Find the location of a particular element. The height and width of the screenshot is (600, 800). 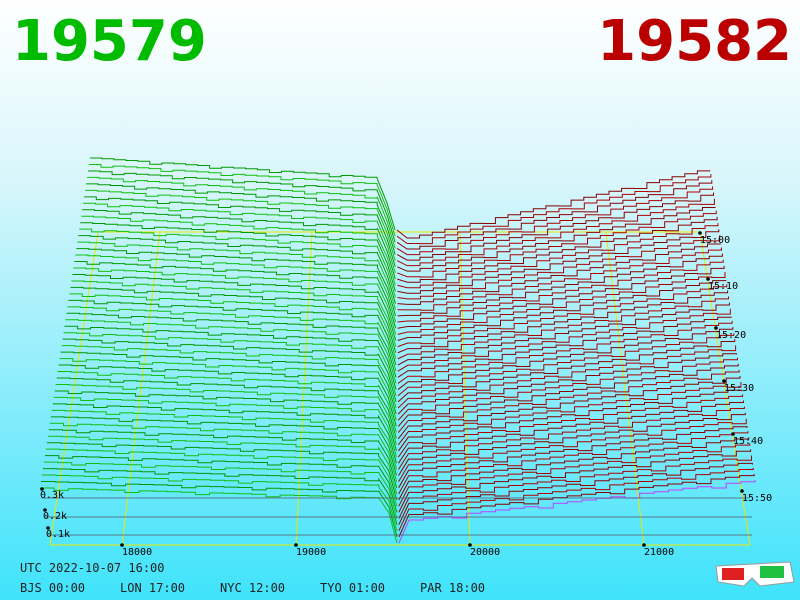

zone-clock: NYC 12:00 is located at coordinates (252, 588).